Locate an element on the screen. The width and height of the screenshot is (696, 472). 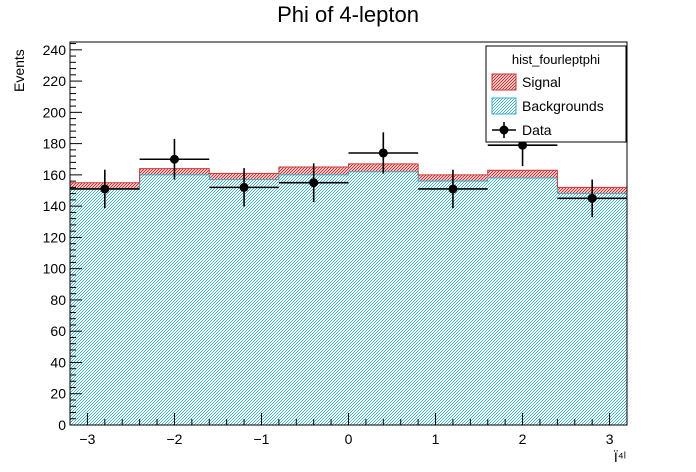
legend-swatch-backgrounds is located at coordinates (504, 106).